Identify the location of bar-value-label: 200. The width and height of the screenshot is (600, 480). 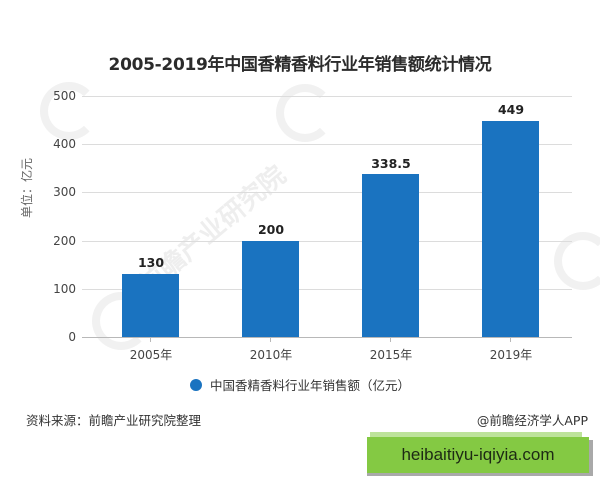
(271, 229).